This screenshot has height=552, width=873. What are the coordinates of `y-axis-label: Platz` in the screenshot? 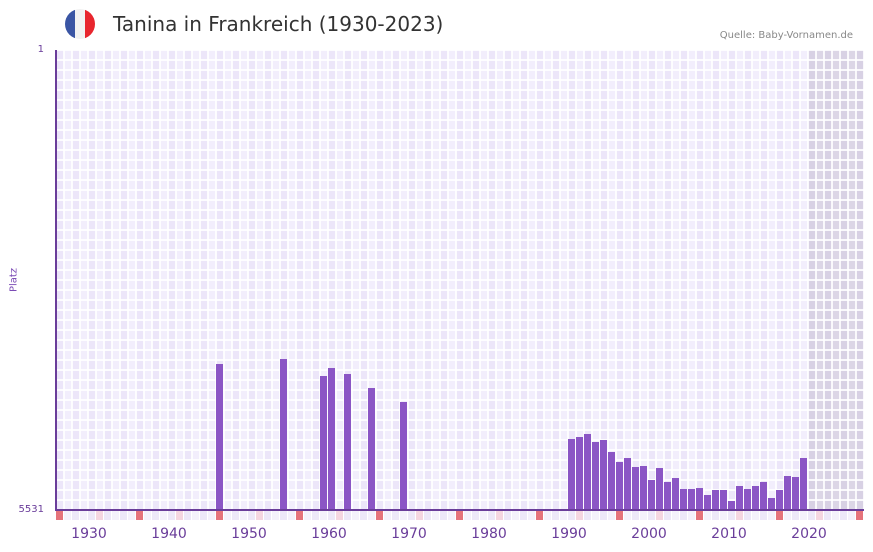 It's located at (14, 280).